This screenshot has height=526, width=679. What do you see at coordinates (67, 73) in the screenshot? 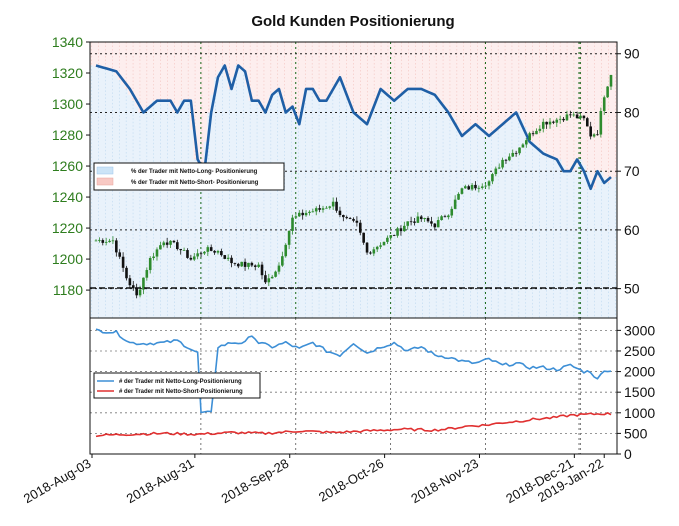
I see `price-tick-label: 1320` at bounding box center [67, 73].